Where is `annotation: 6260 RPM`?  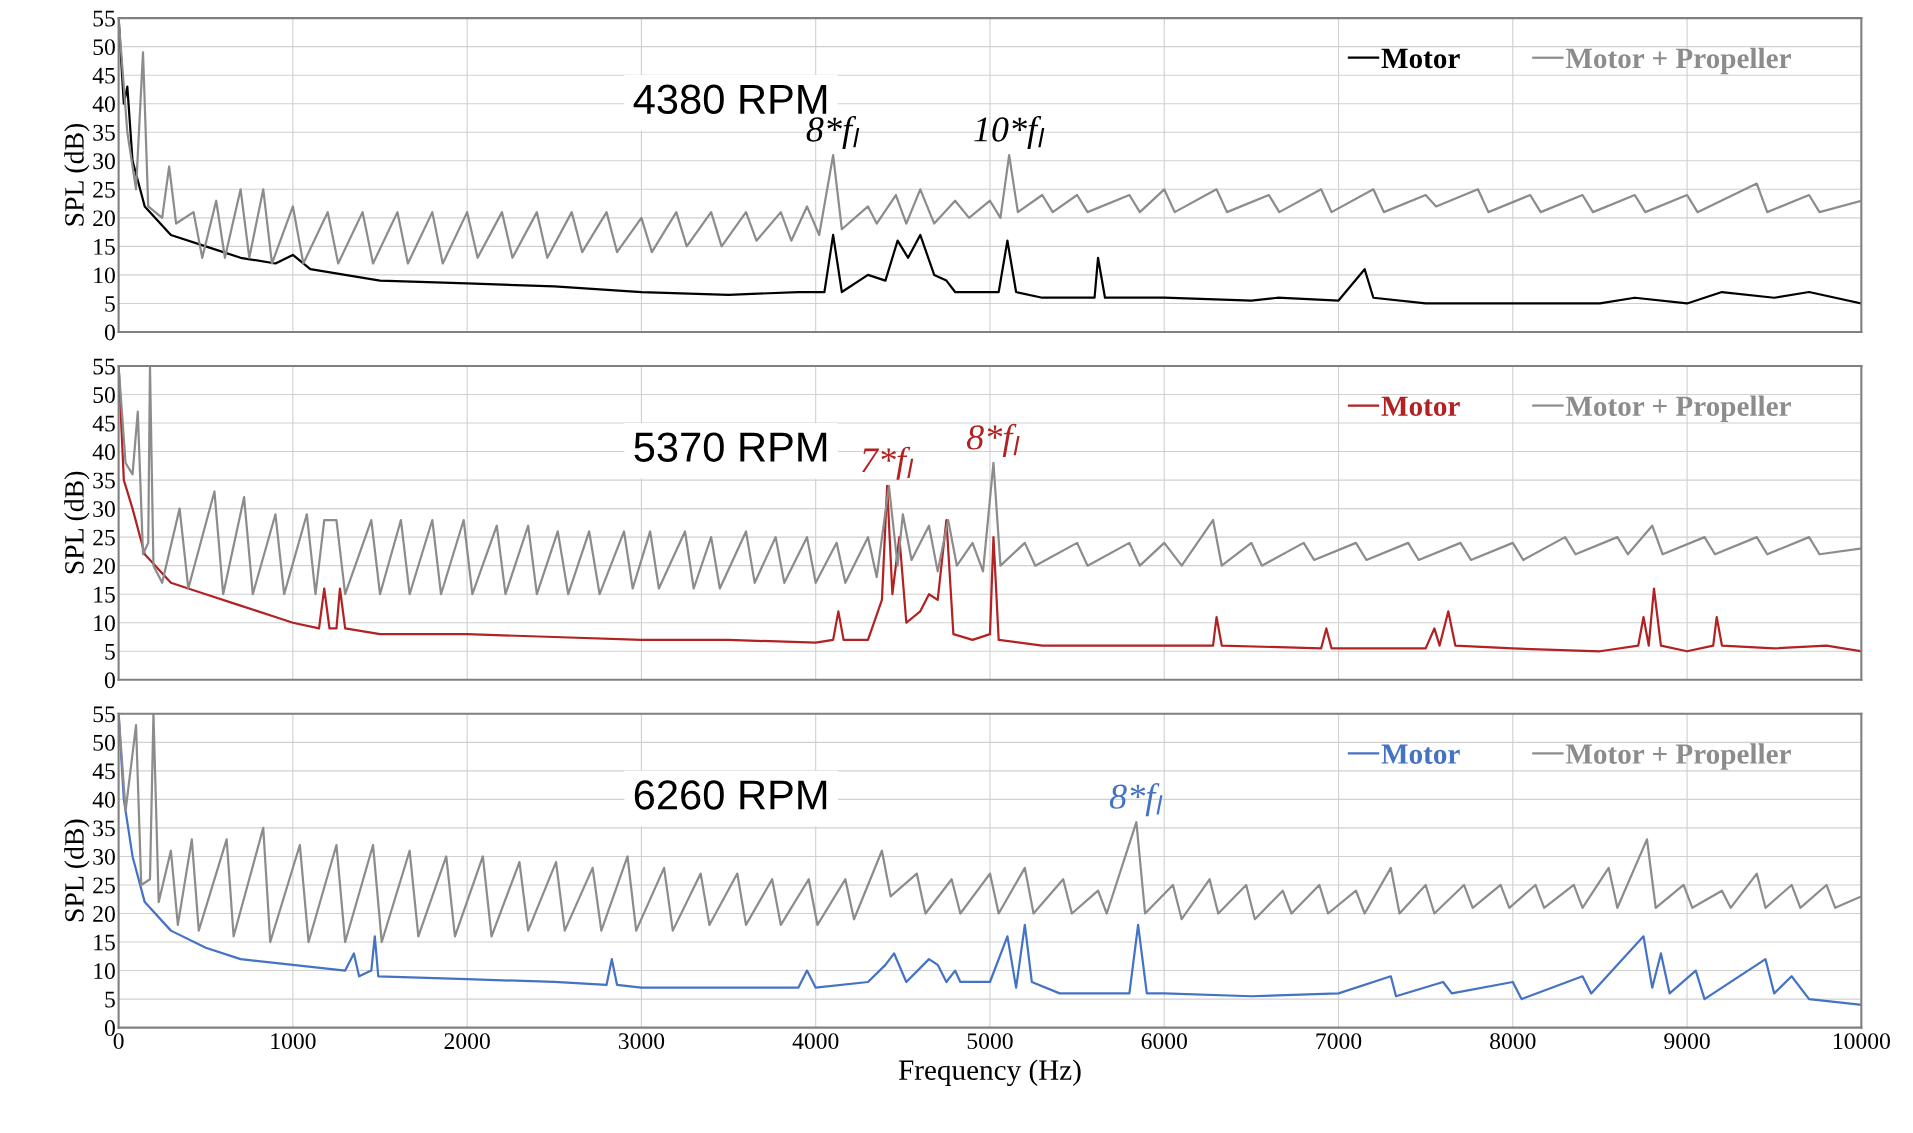
annotation: 6260 RPM is located at coordinates (730, 795).